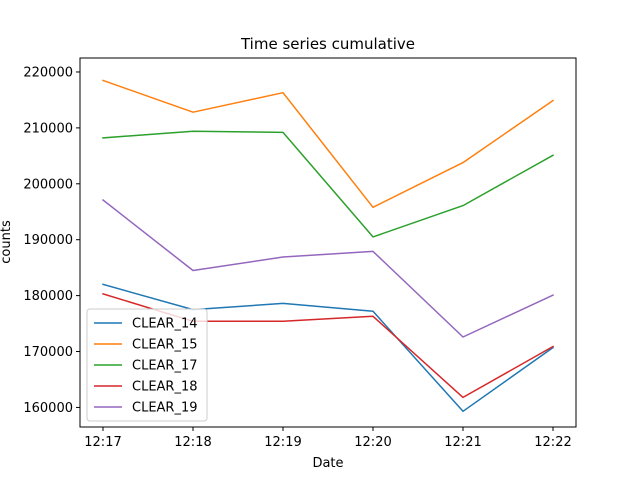 This screenshot has width=640, height=480. I want to click on x-tick-label: 12:19, so click(282, 442).